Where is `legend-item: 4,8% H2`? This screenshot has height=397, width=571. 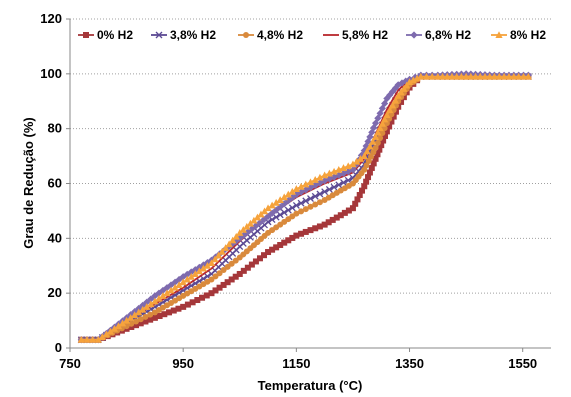 legend-item: 4,8% H2 is located at coordinates (270, 35).